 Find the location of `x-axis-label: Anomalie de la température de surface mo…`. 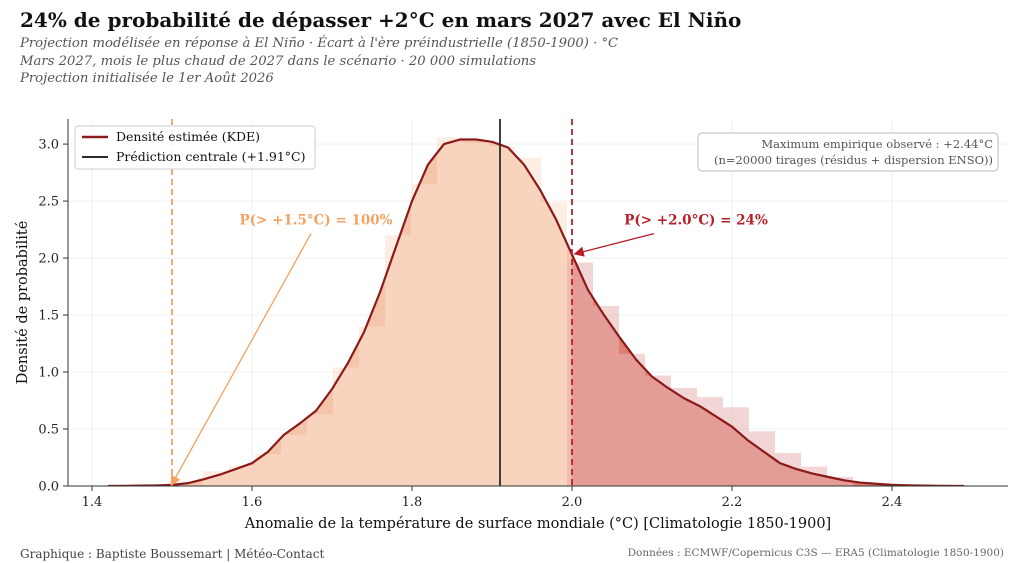

x-axis-label: Anomalie de la température de surface mo… is located at coordinates (537, 524).